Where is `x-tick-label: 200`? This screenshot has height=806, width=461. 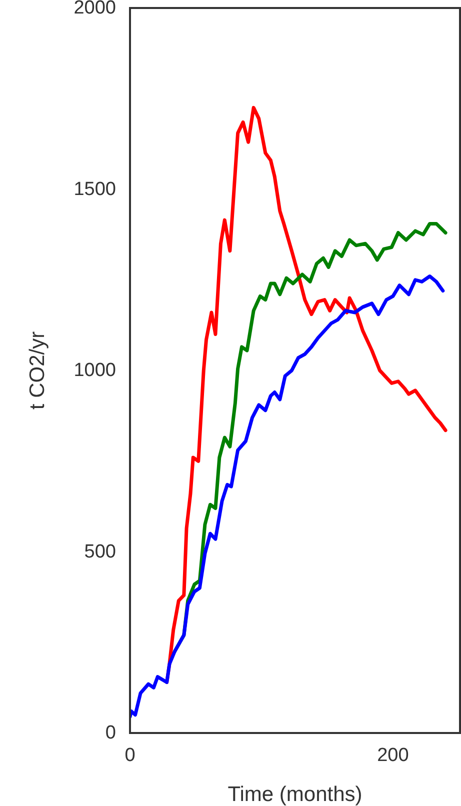 x-tick-label: 200 is located at coordinates (393, 755).